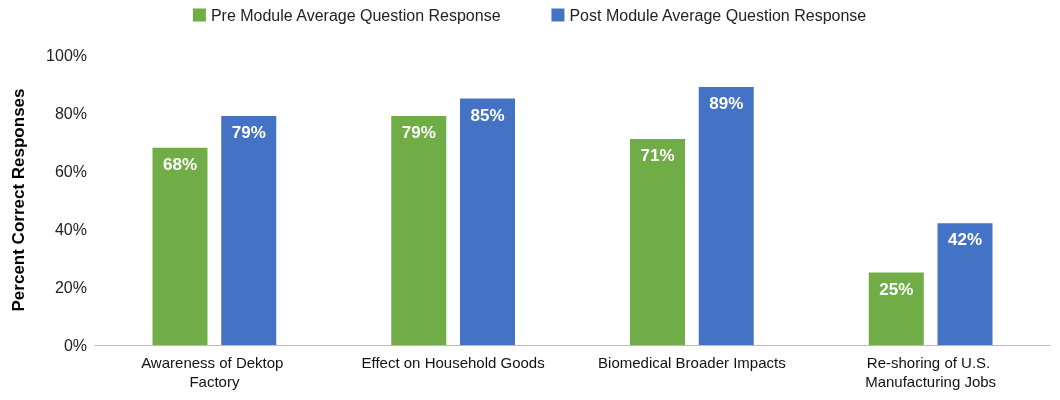 The height and width of the screenshot is (400, 1060). Describe the element at coordinates (896, 289) in the screenshot. I see `data-label: 25%` at that location.